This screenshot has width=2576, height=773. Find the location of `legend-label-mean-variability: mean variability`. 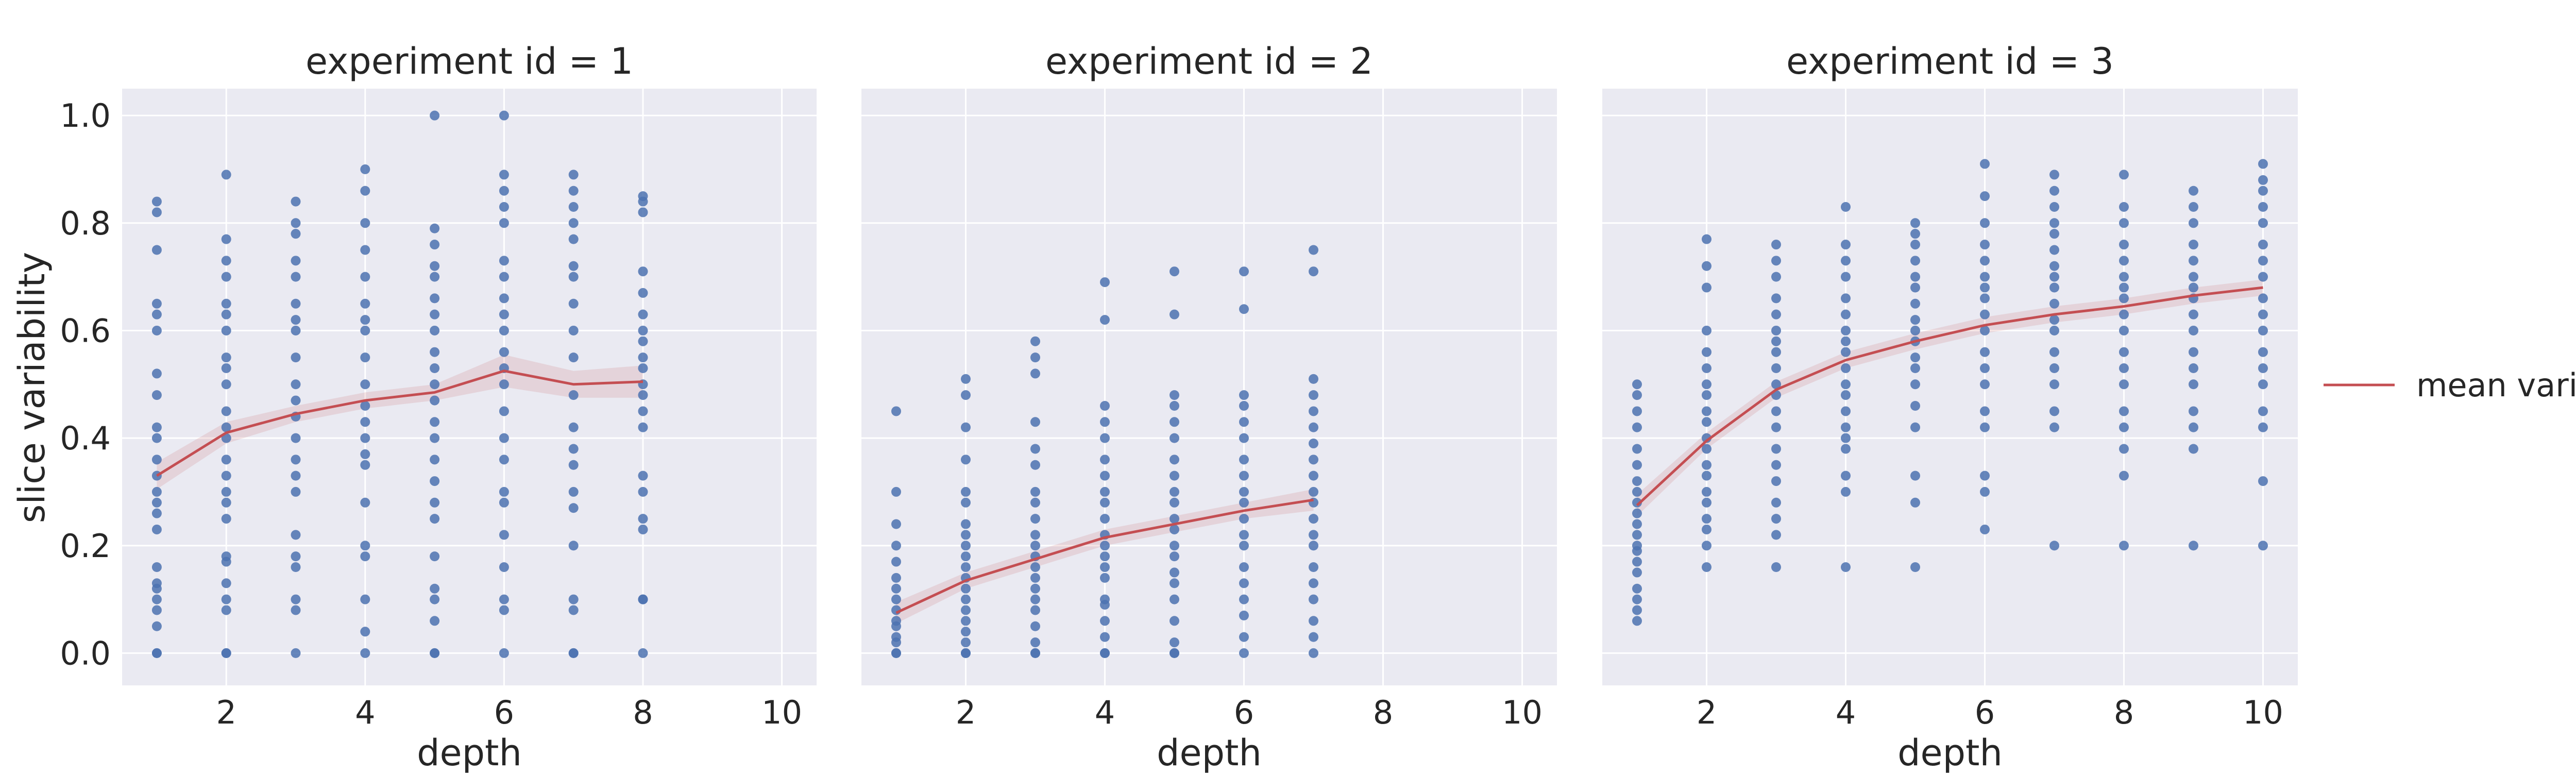

legend-label-mean-variability: mean variability is located at coordinates (2496, 385).